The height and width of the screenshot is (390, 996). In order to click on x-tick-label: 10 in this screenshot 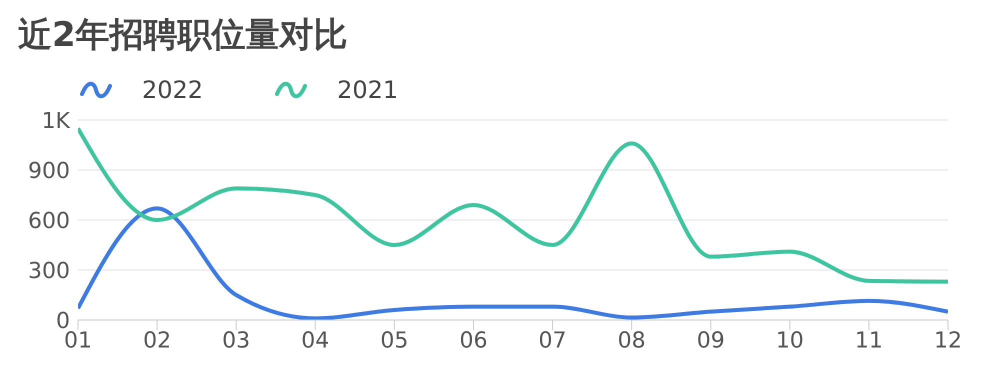, I will do `click(790, 341)`.